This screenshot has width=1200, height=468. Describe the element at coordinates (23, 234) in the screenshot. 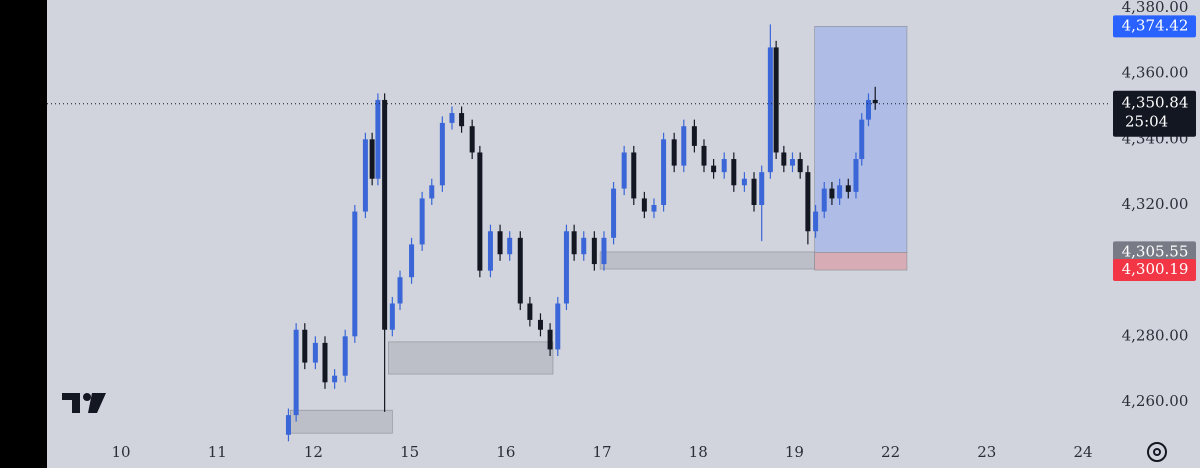

I see `left-strip` at that location.